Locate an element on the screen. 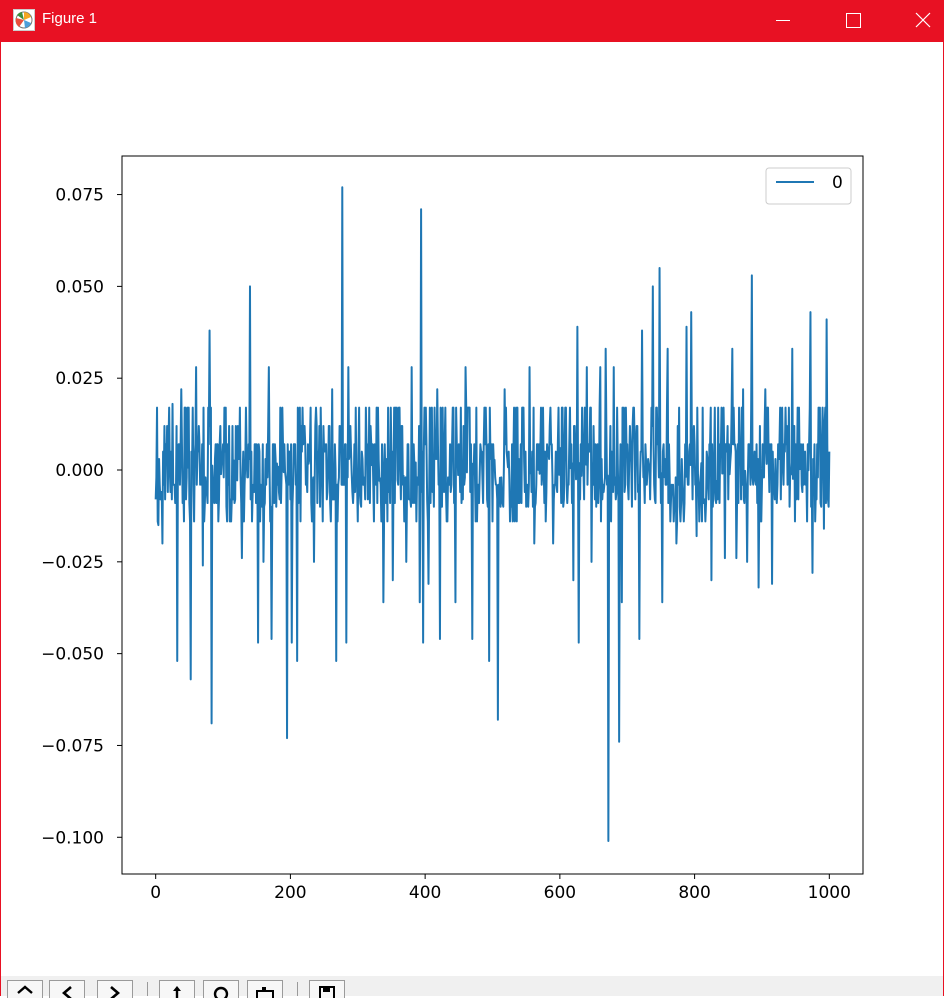 The height and width of the screenshot is (998, 944). x-tick-label: 200 is located at coordinates (290, 893).